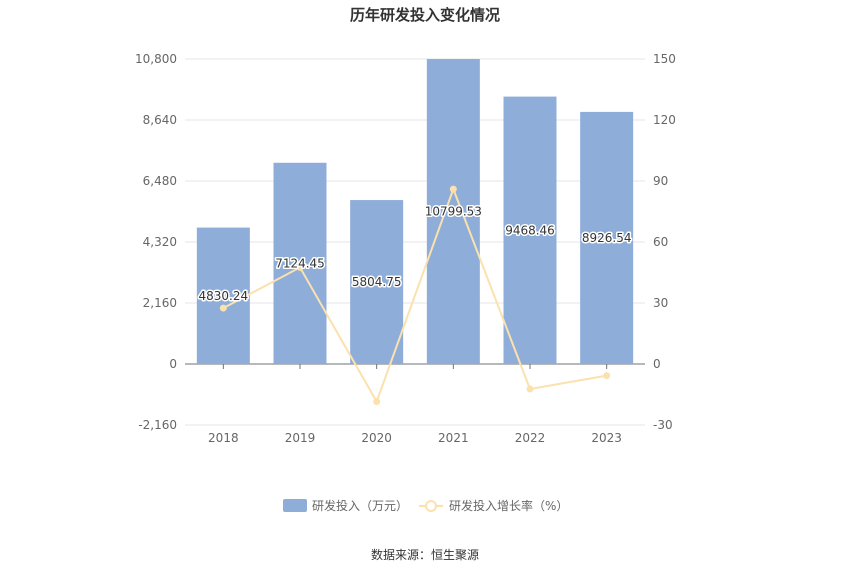 This screenshot has height=575, width=850. I want to click on legend: 研发投入（万元） 研发投入增长率（%）, so click(425, 505).